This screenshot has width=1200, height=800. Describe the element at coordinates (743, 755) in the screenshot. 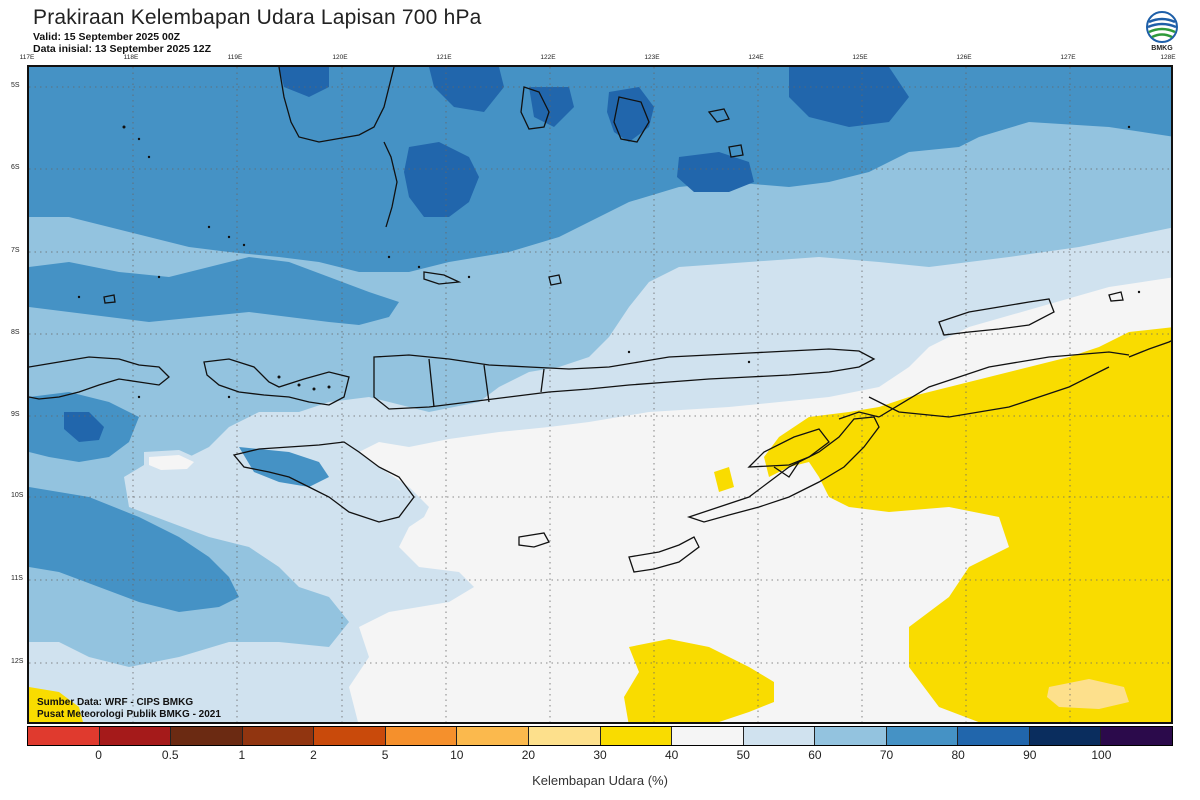

I see `colorbar-tick-label: 50` at that location.